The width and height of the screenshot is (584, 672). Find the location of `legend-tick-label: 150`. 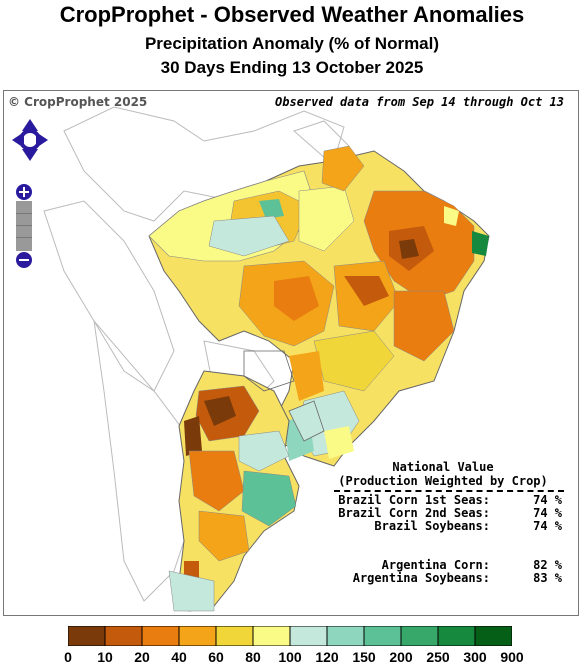

legend-tick-label: 150 is located at coordinates (364, 657).